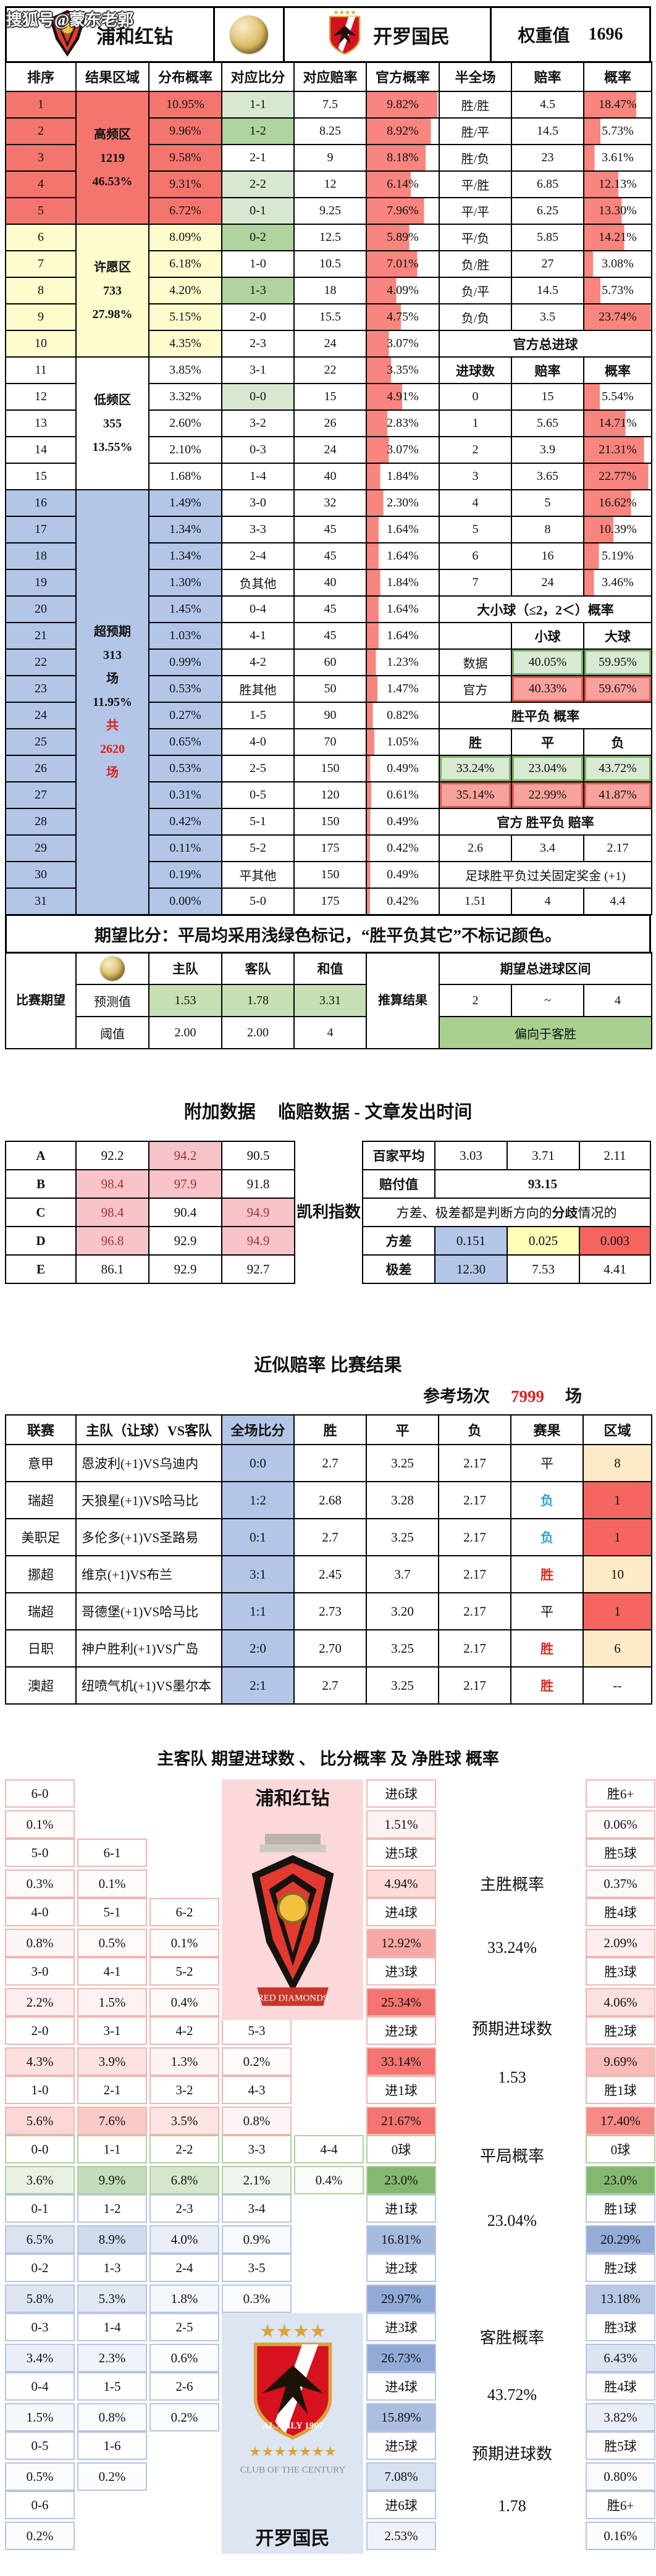  What do you see at coordinates (328, 636) in the screenshot?
I see `table-row: 21 1.03% 4-1 45 1.64% 小球 大球` at bounding box center [328, 636].